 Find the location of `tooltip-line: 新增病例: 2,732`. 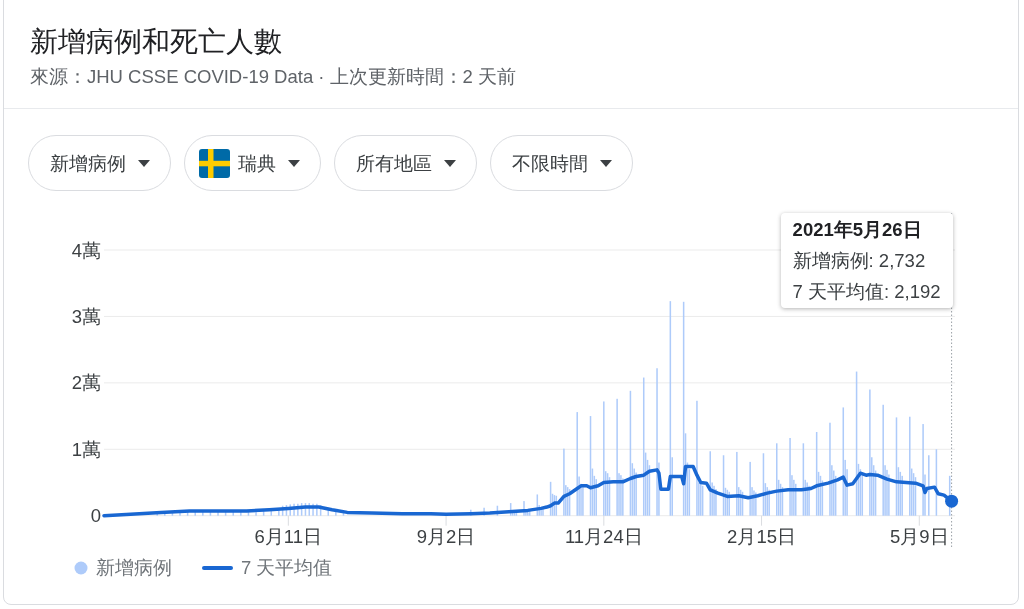

tooltip-line: 新增病例: 2,732 is located at coordinates (859, 261).